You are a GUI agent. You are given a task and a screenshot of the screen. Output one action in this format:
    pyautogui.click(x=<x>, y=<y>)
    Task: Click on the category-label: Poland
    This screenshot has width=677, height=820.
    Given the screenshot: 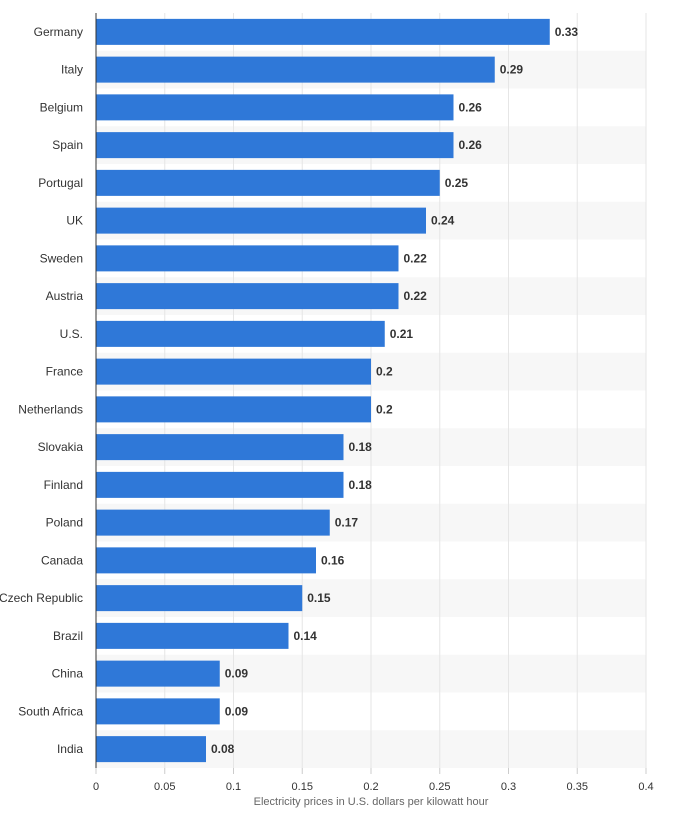 What is the action you would take?
    pyautogui.click(x=64, y=523)
    